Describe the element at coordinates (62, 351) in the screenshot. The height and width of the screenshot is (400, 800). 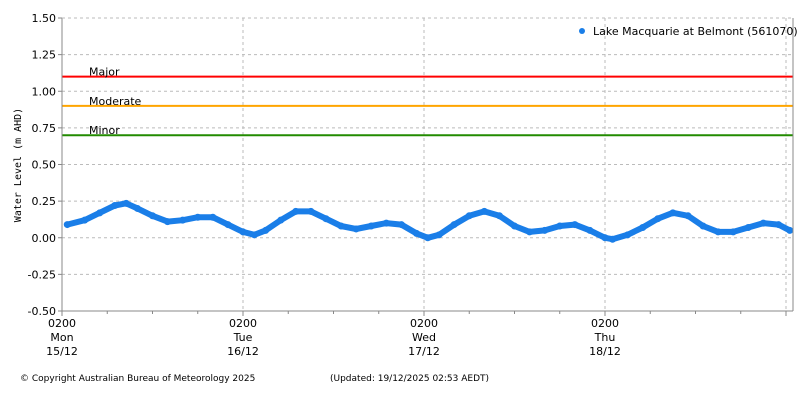
I see `x-tick-label: 15/12` at that location.